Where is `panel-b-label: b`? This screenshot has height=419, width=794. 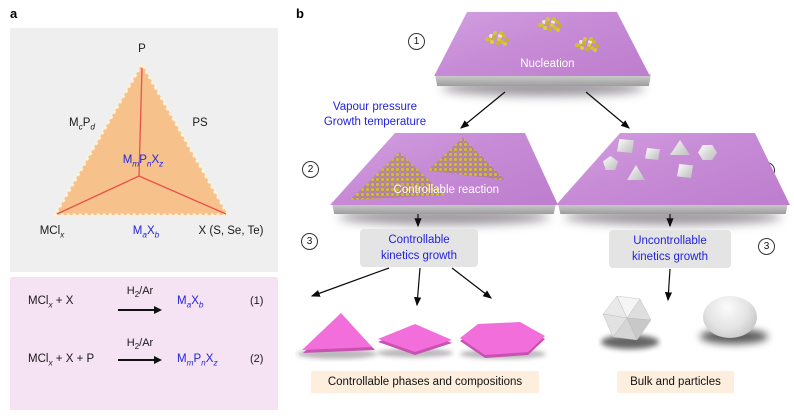 panel-b-label: b is located at coordinates (300, 13).